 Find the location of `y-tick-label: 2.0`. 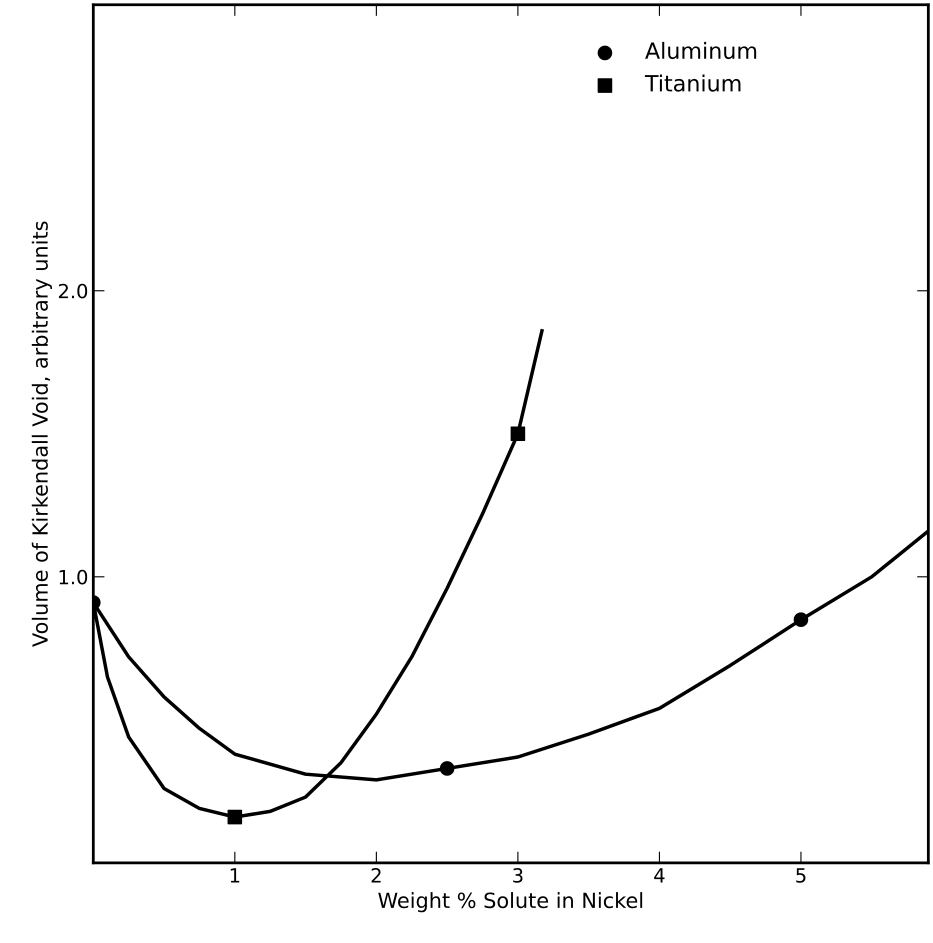

y-tick-label: 2.0 is located at coordinates (73, 291).